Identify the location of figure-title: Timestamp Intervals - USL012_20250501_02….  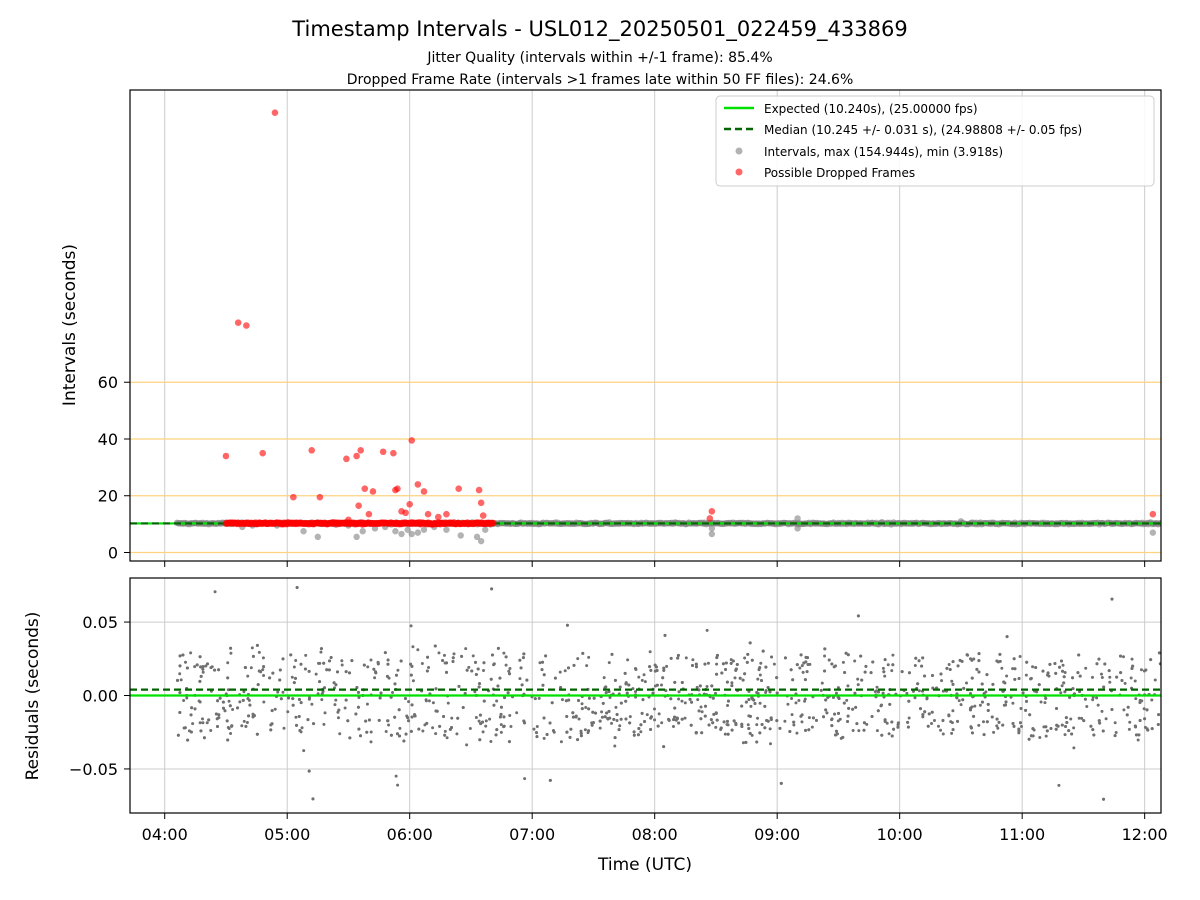
(599, 29).